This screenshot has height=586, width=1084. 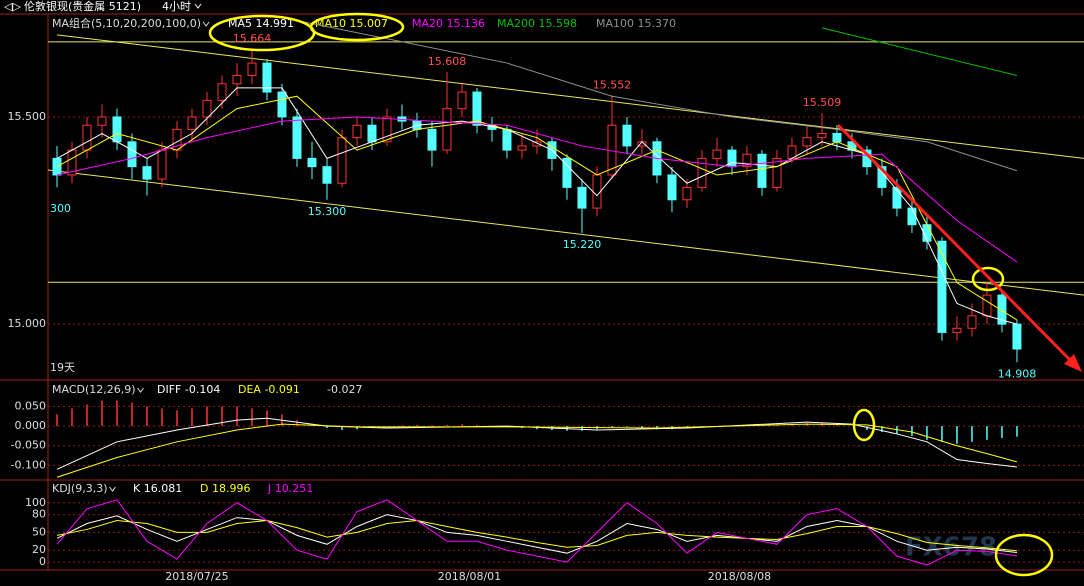 I want to click on nav-arrows: ◁▷, so click(x=12, y=6).